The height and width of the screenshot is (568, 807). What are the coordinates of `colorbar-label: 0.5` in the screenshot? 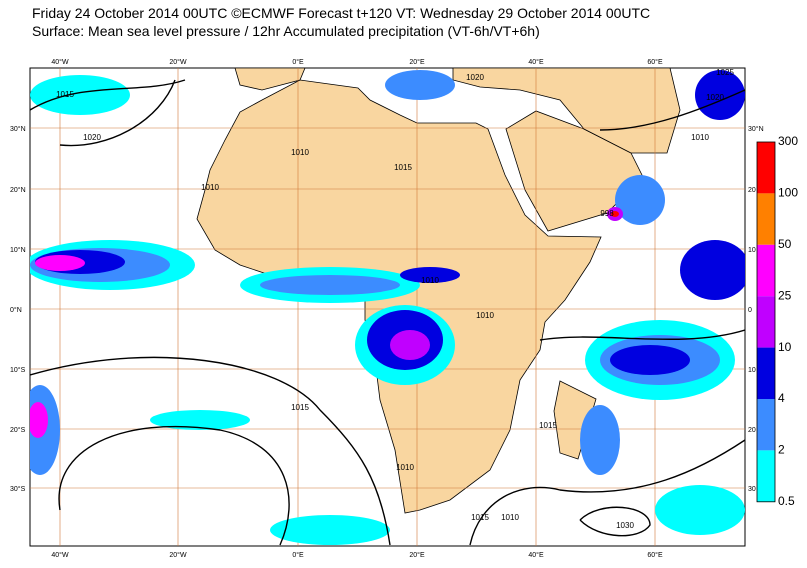 It's located at (786, 501).